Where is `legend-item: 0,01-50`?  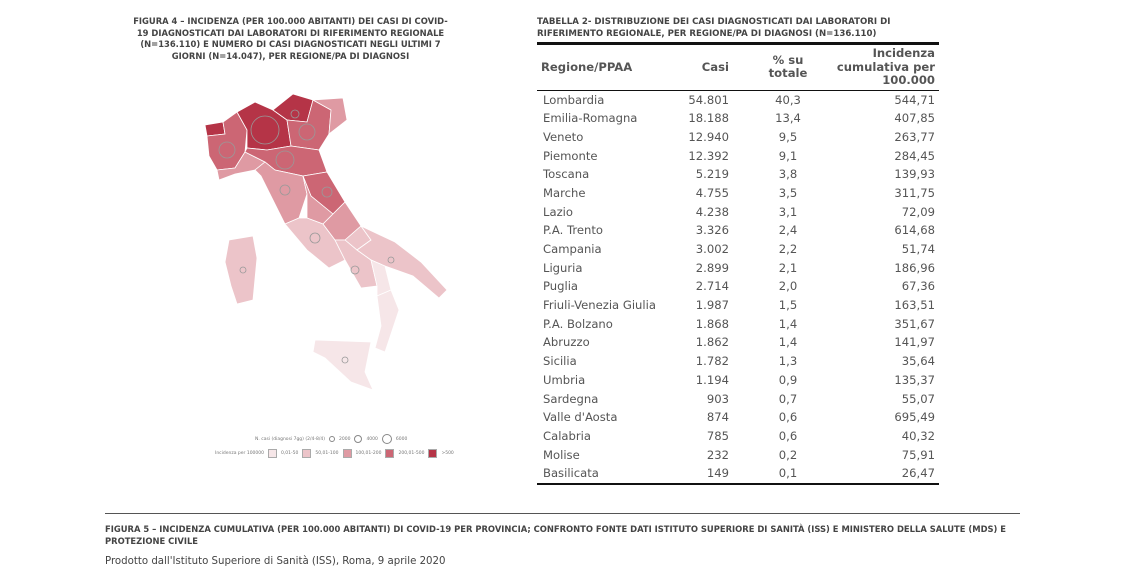 legend-item: 0,01-50 is located at coordinates (290, 453).